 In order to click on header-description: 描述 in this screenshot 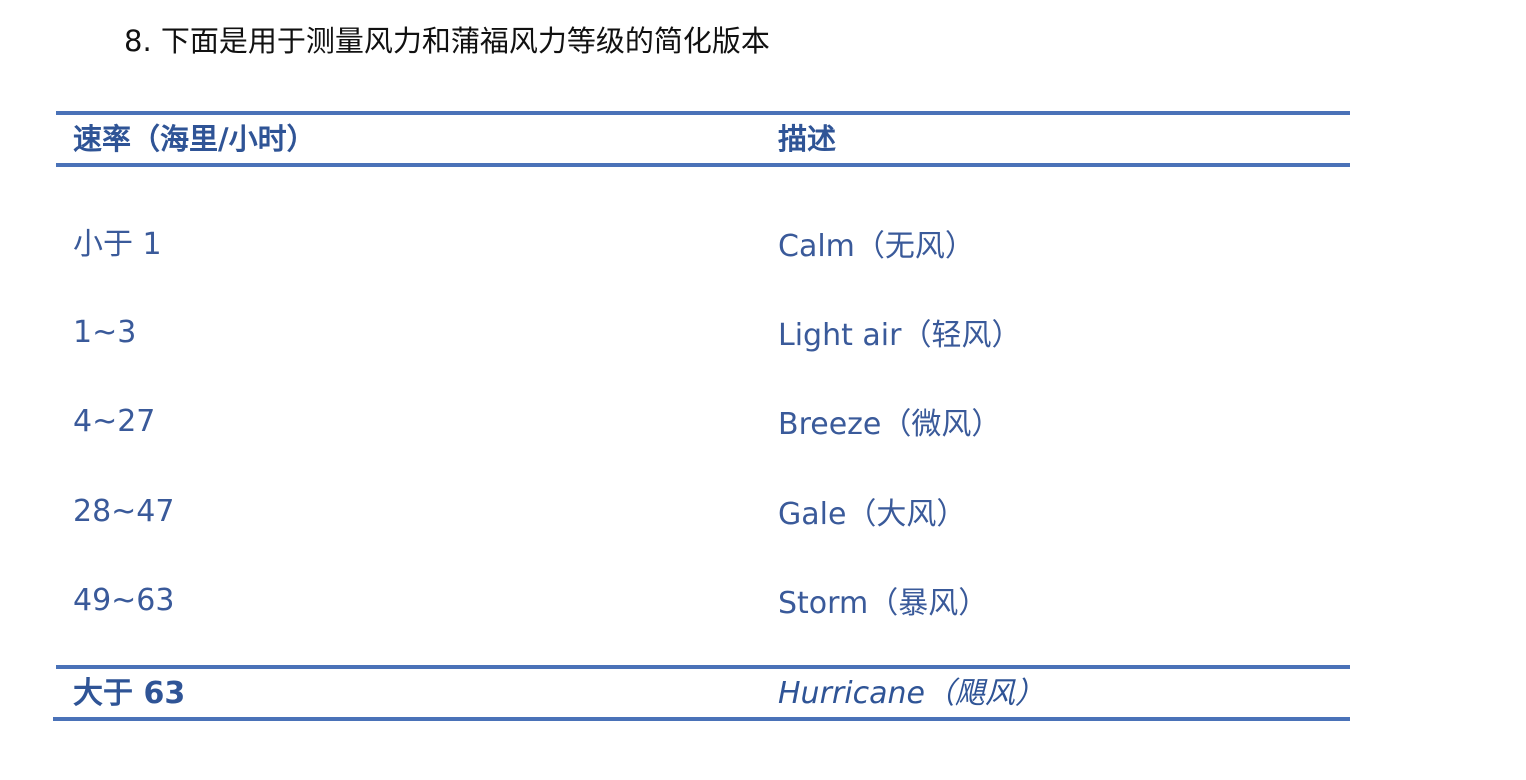, I will do `click(807, 139)`.